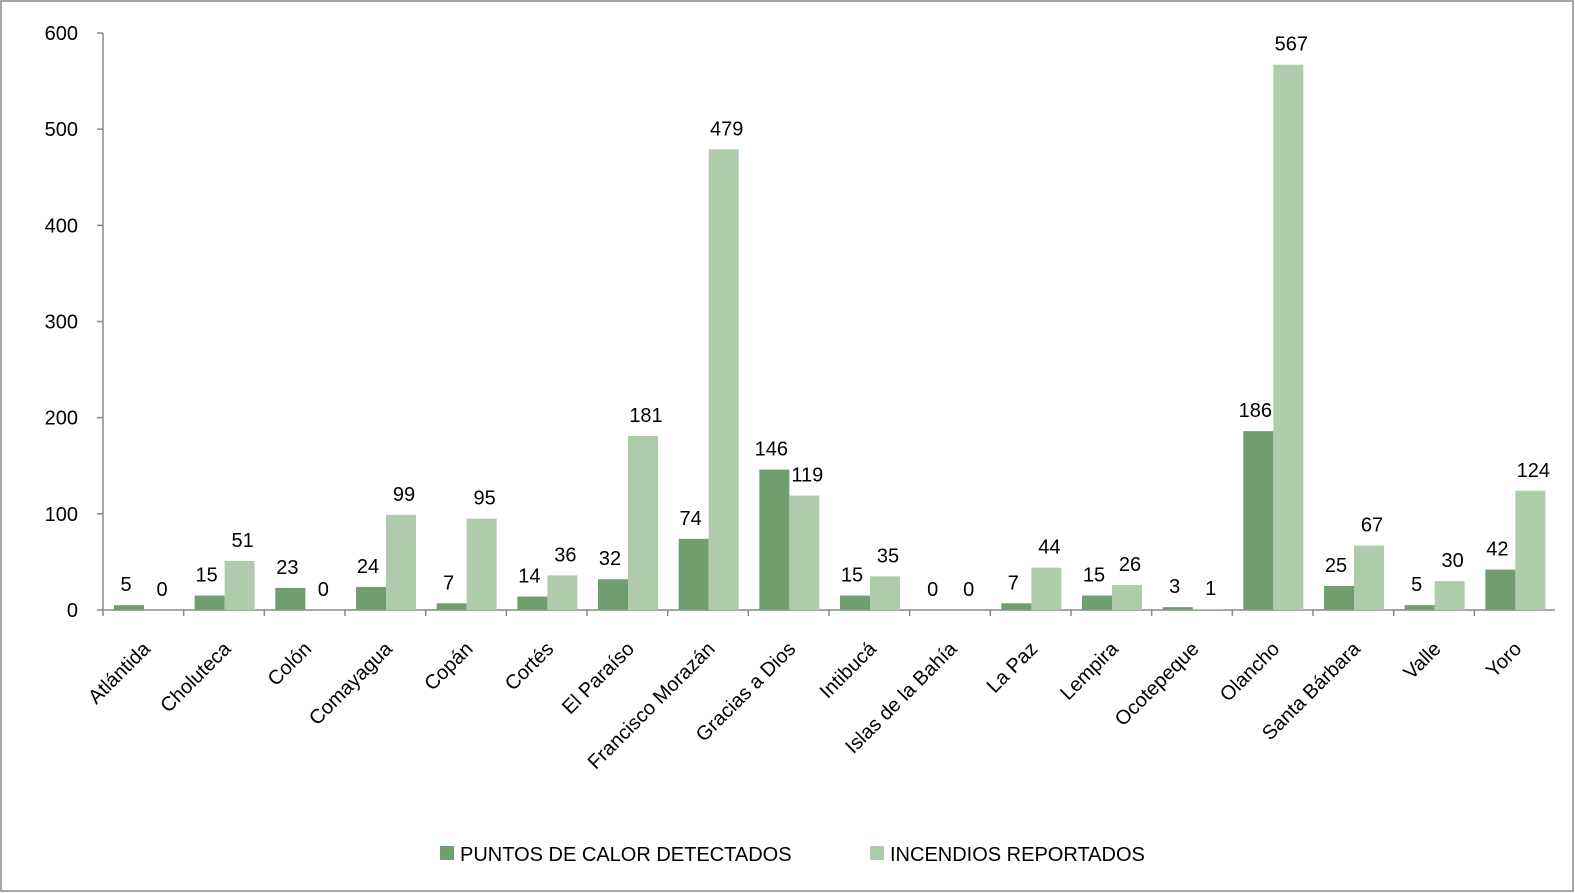 The height and width of the screenshot is (893, 1575). Describe the element at coordinates (61, 419) in the screenshot. I see `y-tick-label: 200` at that location.